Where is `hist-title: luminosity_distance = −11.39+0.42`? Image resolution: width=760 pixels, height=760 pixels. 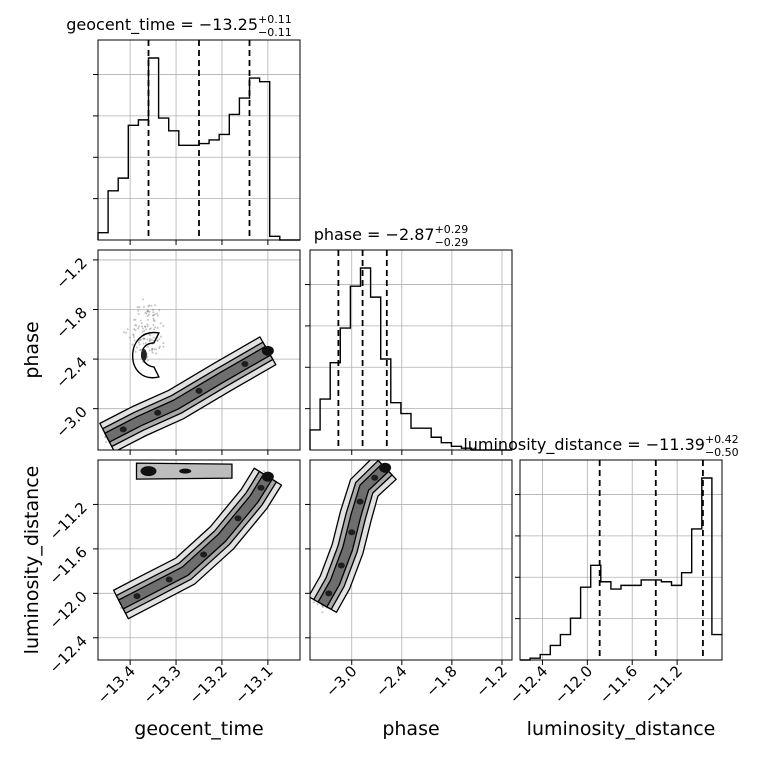 hist-title: luminosity_distance = −11.39+0.42 is located at coordinates (600, 444).